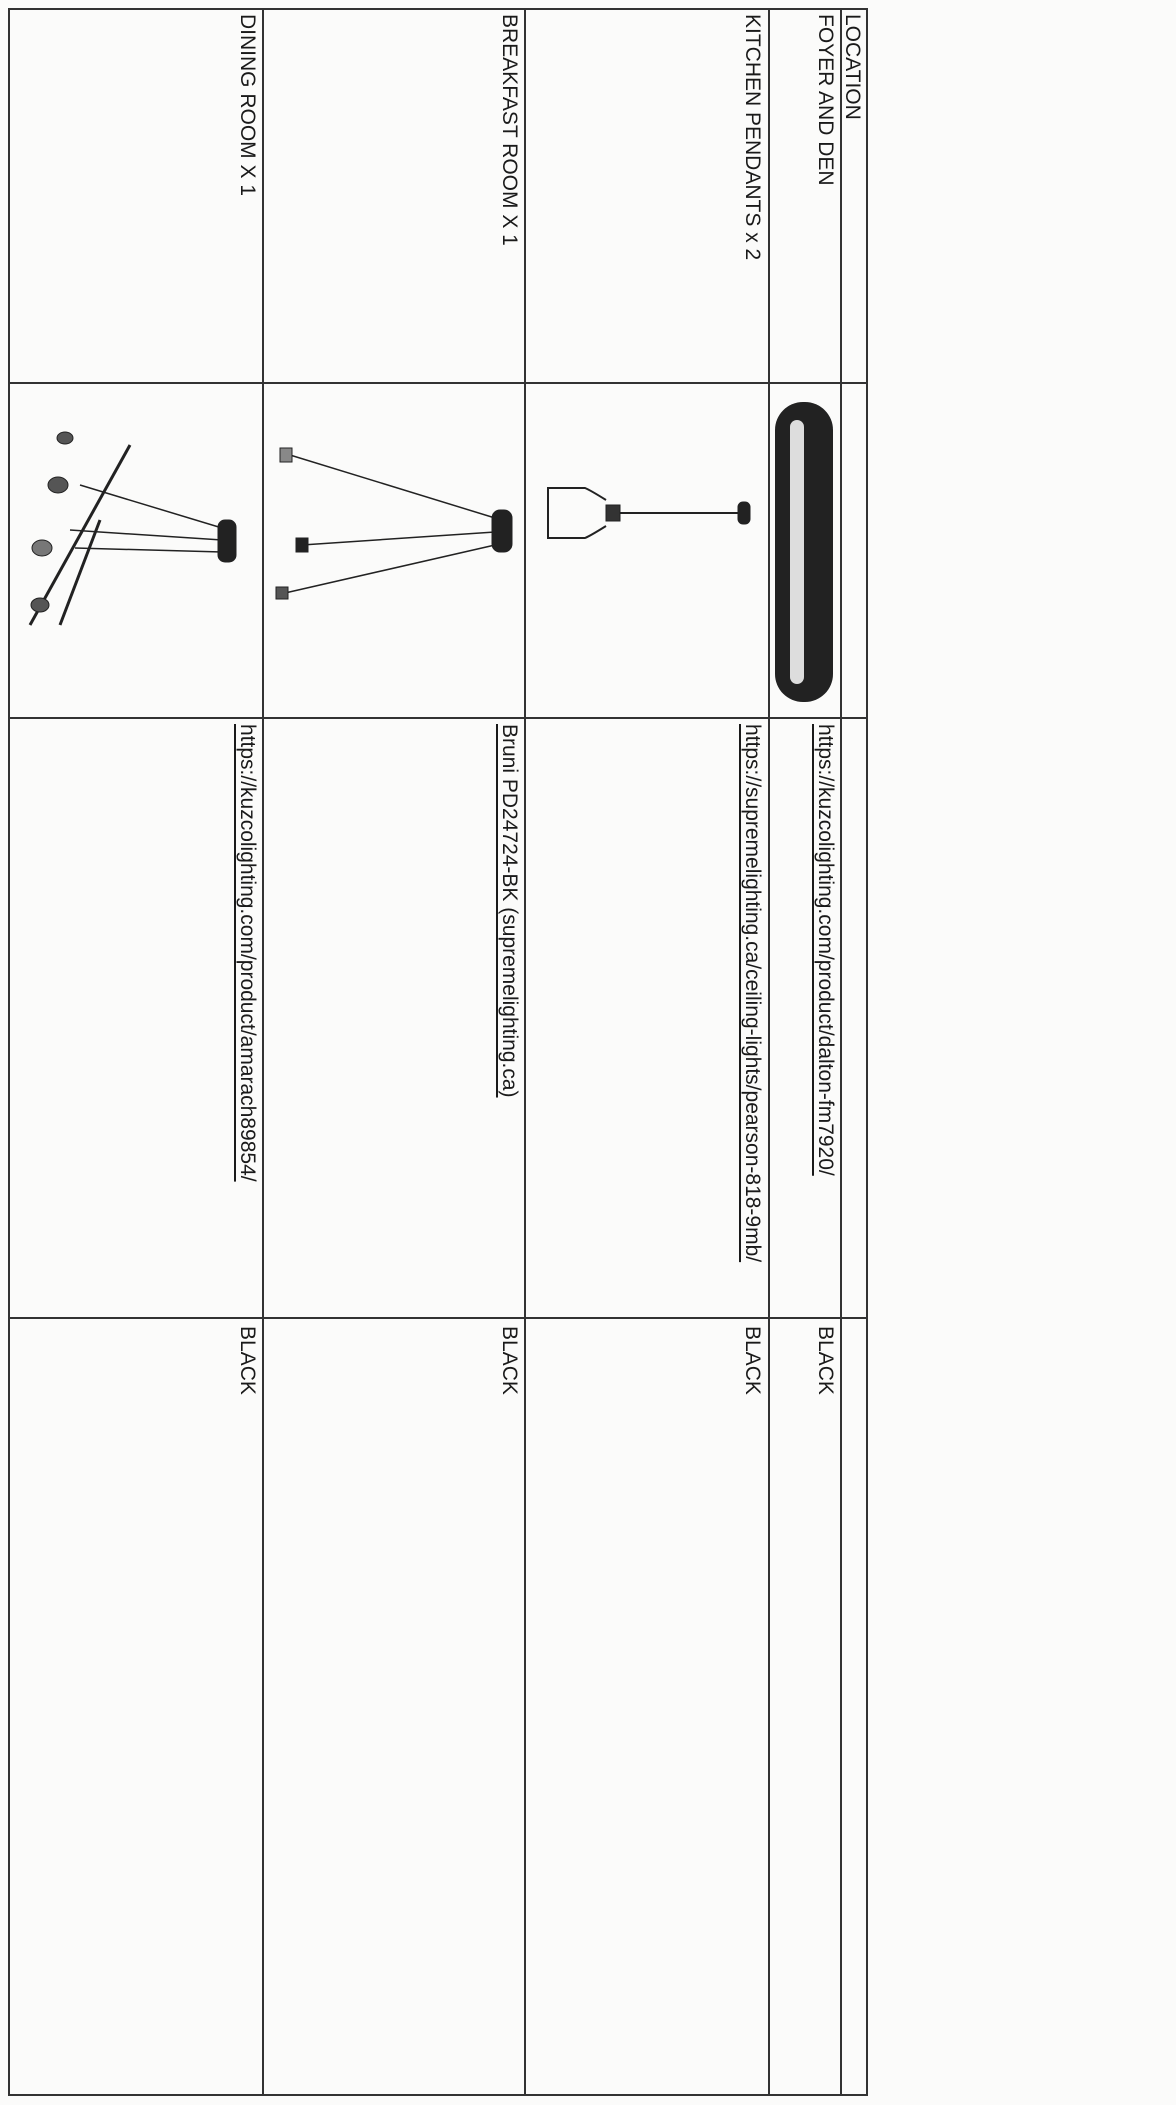 This screenshot has width=1176, height=2105. I want to click on location: BREAKFAST ROOM X 1, so click(509, 130).